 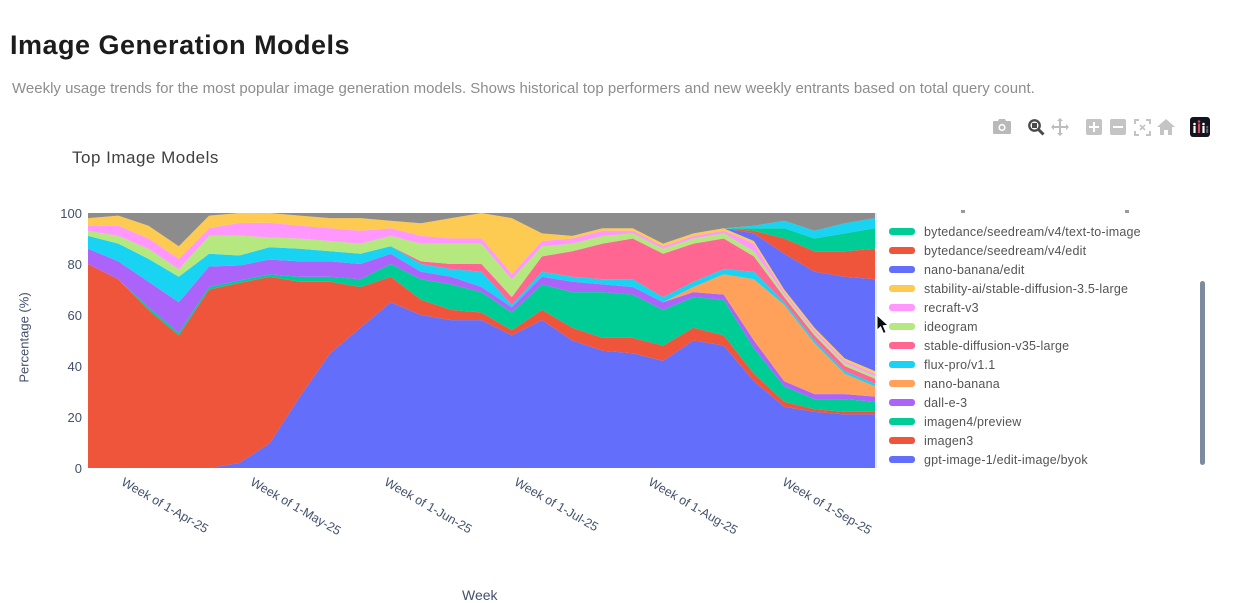 What do you see at coordinates (827, 506) in the screenshot?
I see `x-tick-label: Week of 1-Sep-25` at bounding box center [827, 506].